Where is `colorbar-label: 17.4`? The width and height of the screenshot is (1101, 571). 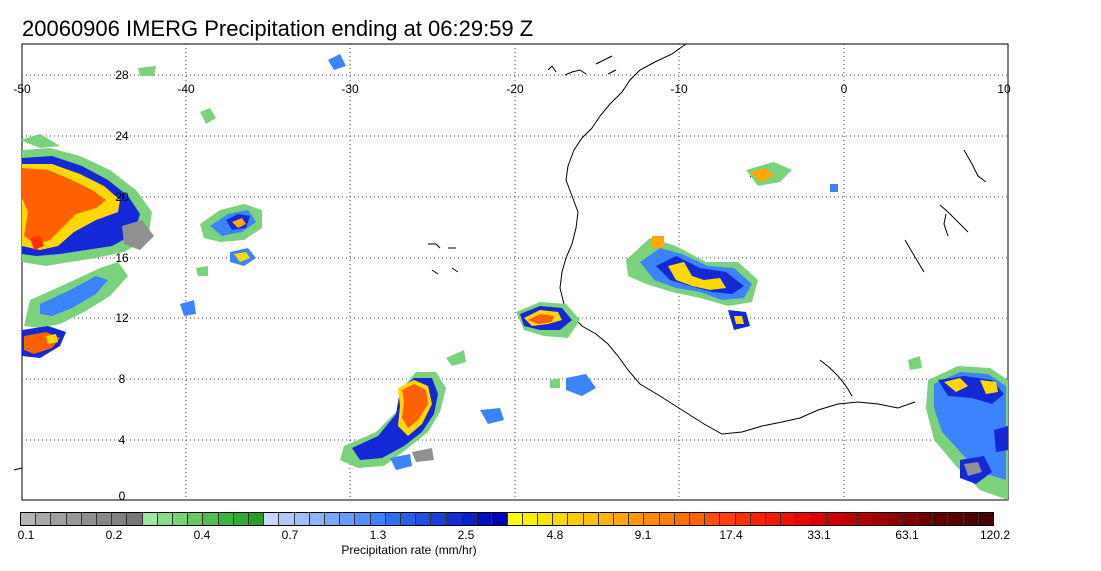 colorbar-label: 17.4 is located at coordinates (731, 535).